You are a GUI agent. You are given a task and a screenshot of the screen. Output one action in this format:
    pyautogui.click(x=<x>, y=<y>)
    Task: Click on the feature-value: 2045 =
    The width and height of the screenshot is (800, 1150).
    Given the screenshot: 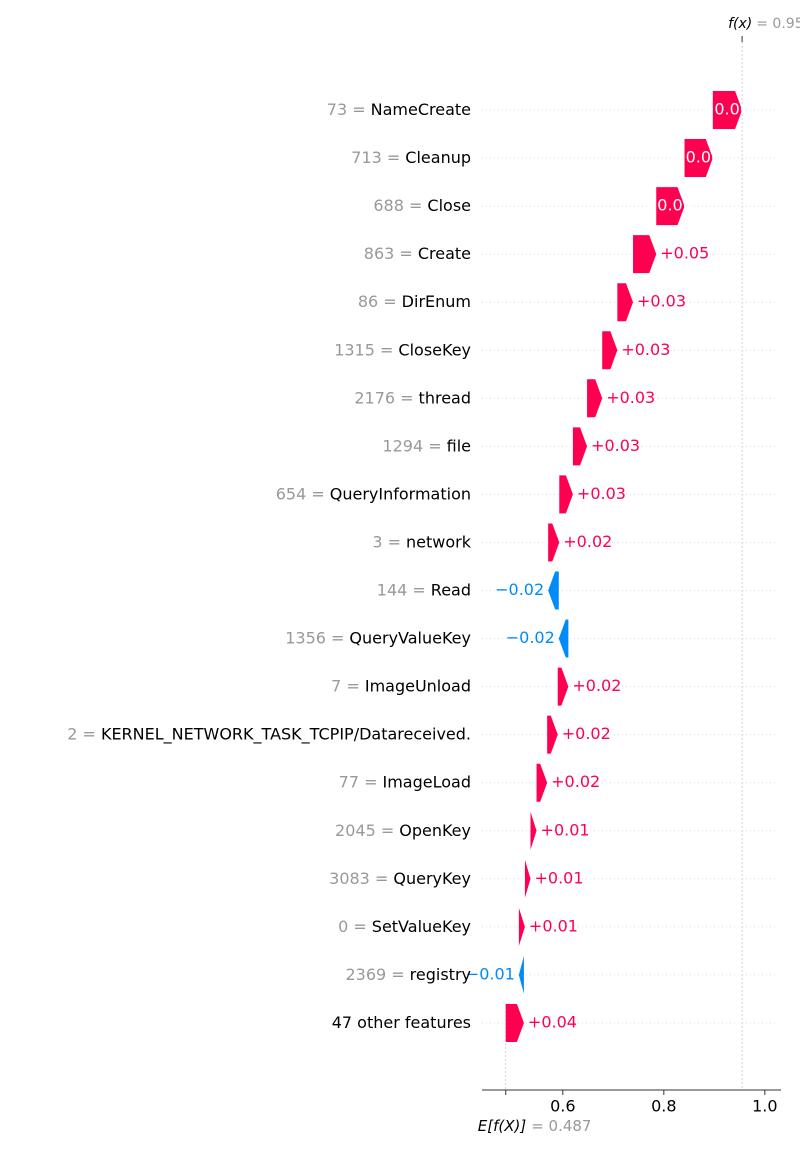 What is the action you would take?
    pyautogui.click(x=364, y=829)
    